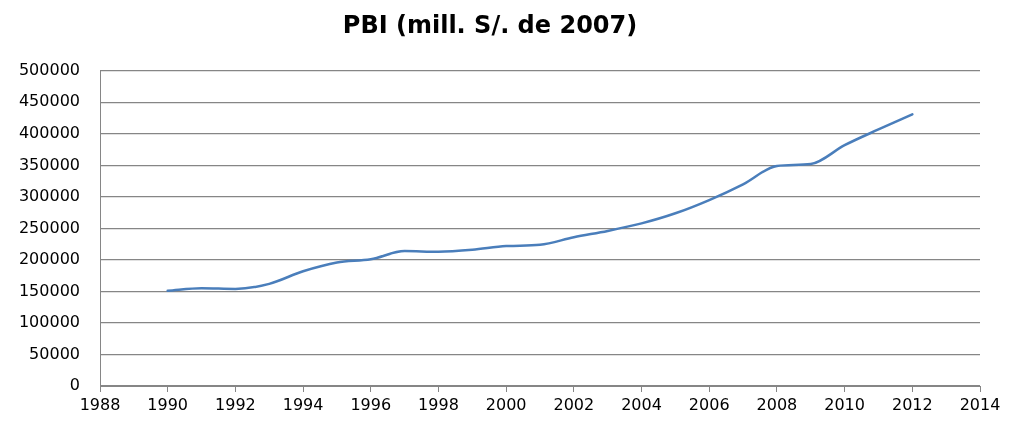 The image size is (1030, 421). I want to click on x-tick-label: 1994, so click(303, 404).